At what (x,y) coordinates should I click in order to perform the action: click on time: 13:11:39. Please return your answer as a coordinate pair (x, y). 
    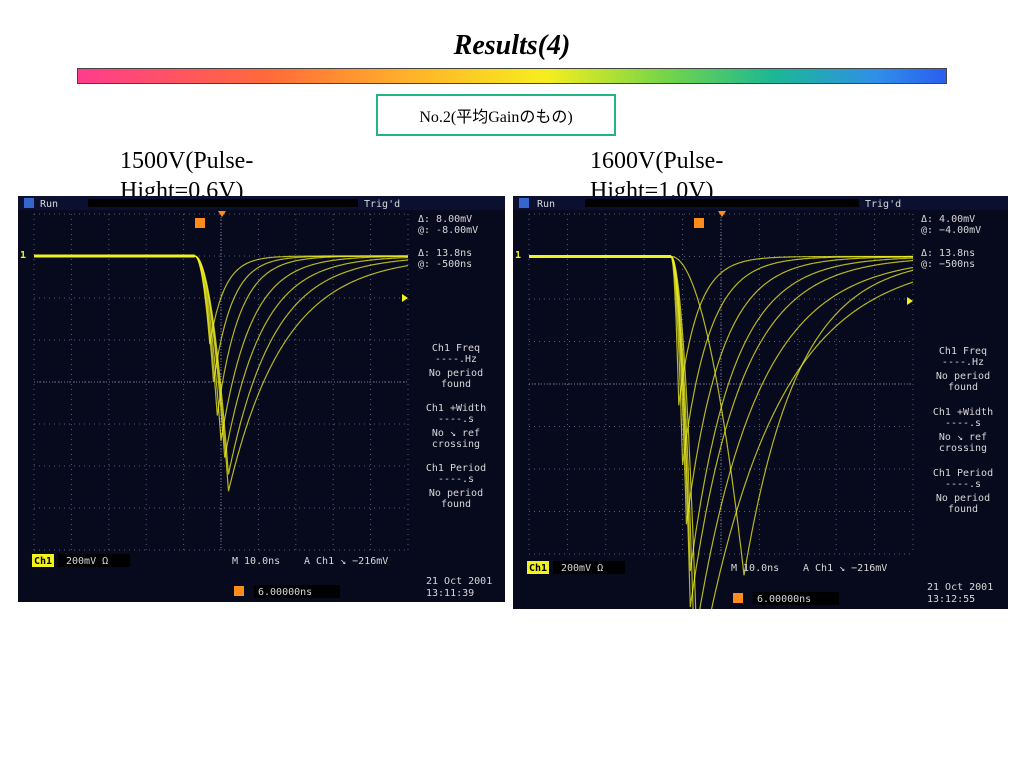
    Looking at the image, I should click on (450, 593).